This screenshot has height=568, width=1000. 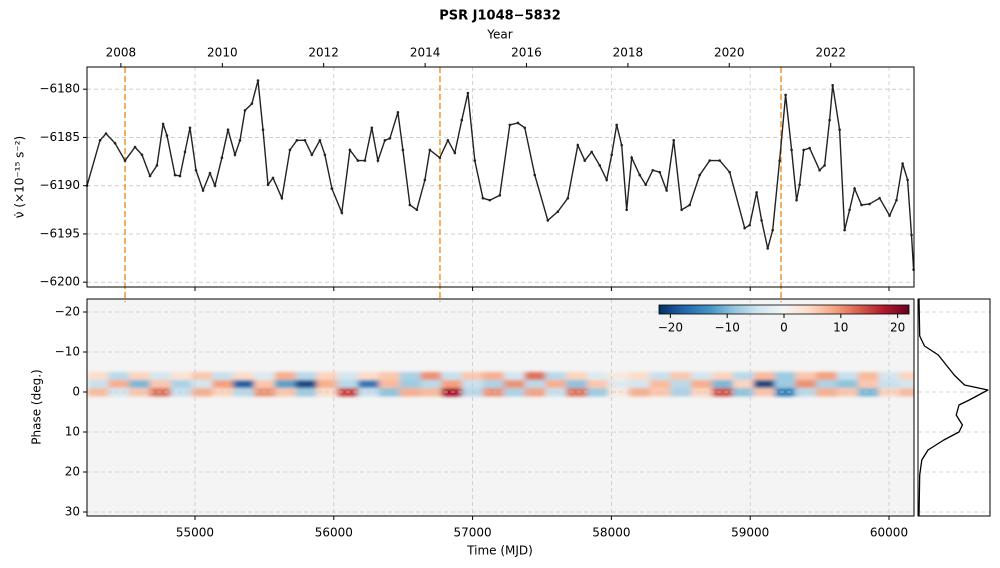 I want to click on y-tick-label: 30, so click(x=72, y=512).